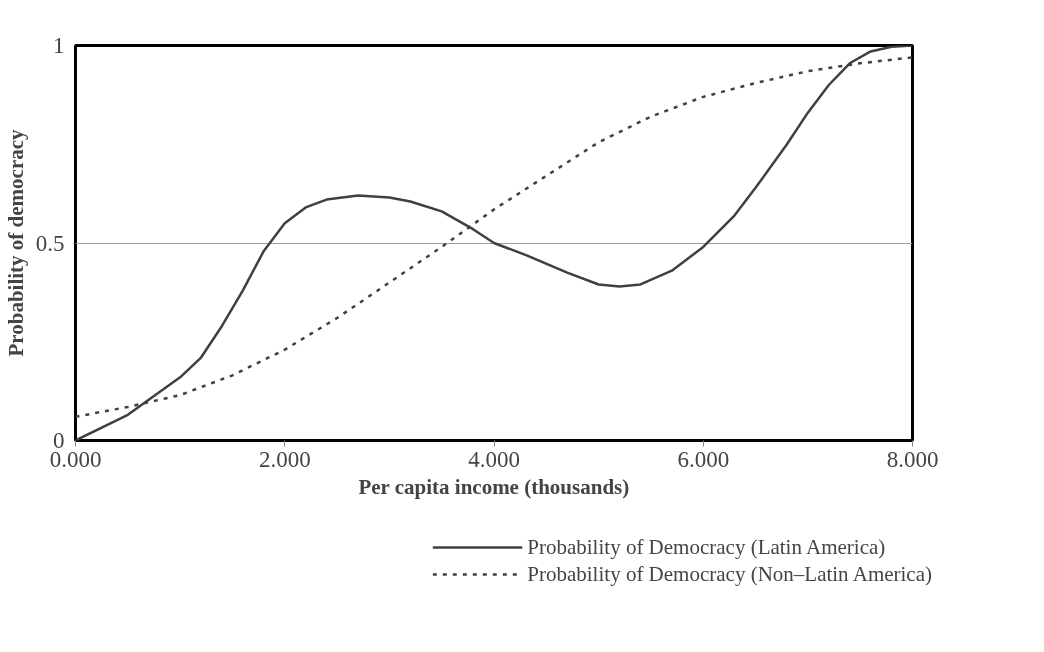 This screenshot has width=1044, height=652. What do you see at coordinates (494, 459) in the screenshot?
I see `x-tick-label: 4.000` at bounding box center [494, 459].